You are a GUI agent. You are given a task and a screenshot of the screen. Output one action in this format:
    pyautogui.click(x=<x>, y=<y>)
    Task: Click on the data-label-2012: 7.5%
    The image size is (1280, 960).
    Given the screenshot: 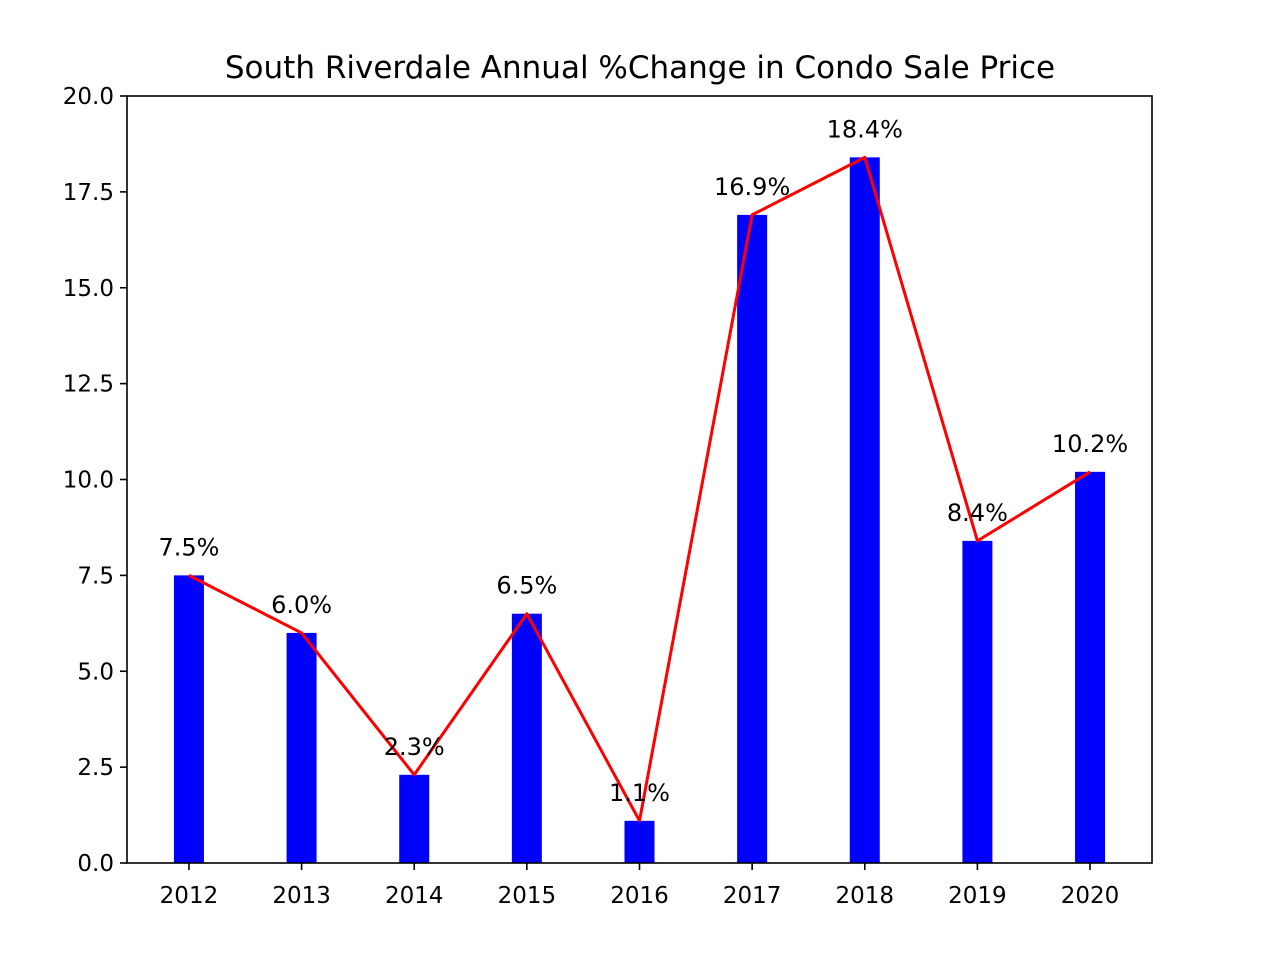 What is the action you would take?
    pyautogui.click(x=188, y=547)
    